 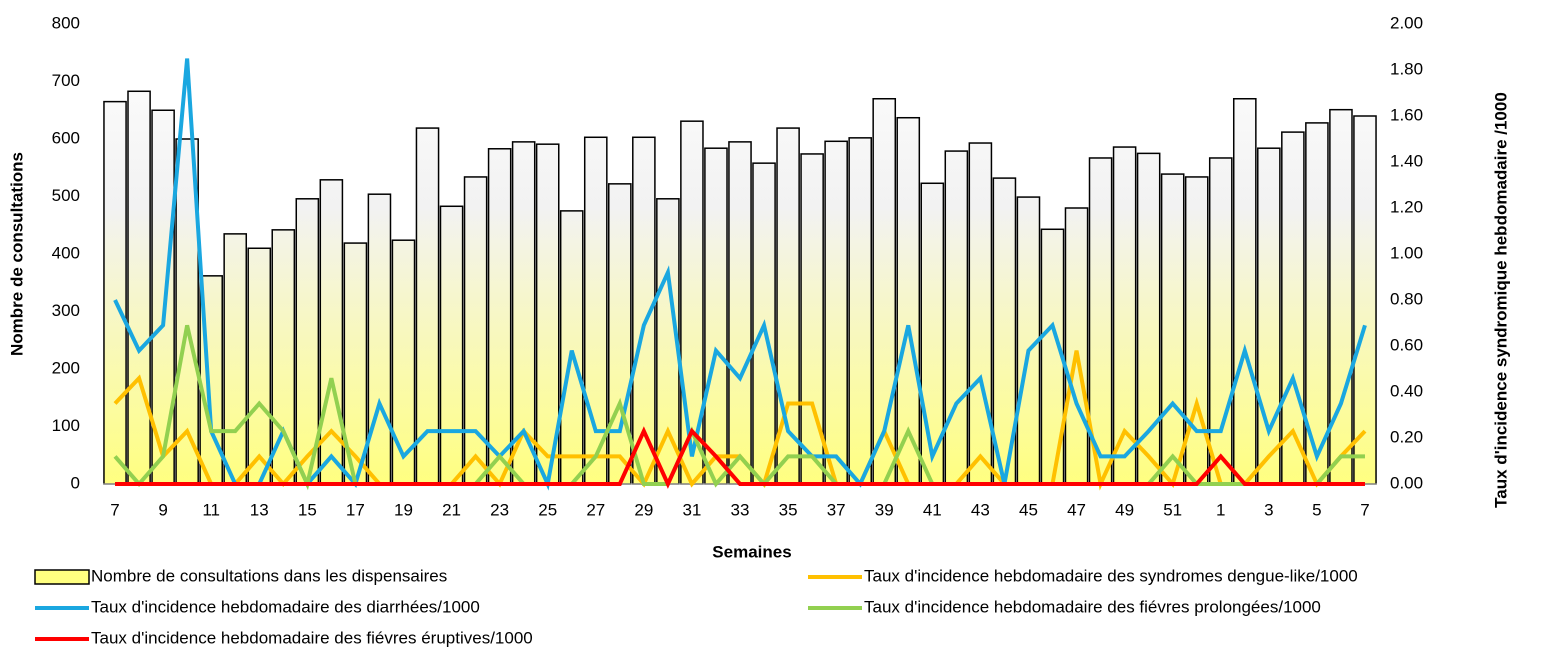 What do you see at coordinates (1406, 22) in the screenshot?
I see `y2-tick-label: 2.00` at bounding box center [1406, 22].